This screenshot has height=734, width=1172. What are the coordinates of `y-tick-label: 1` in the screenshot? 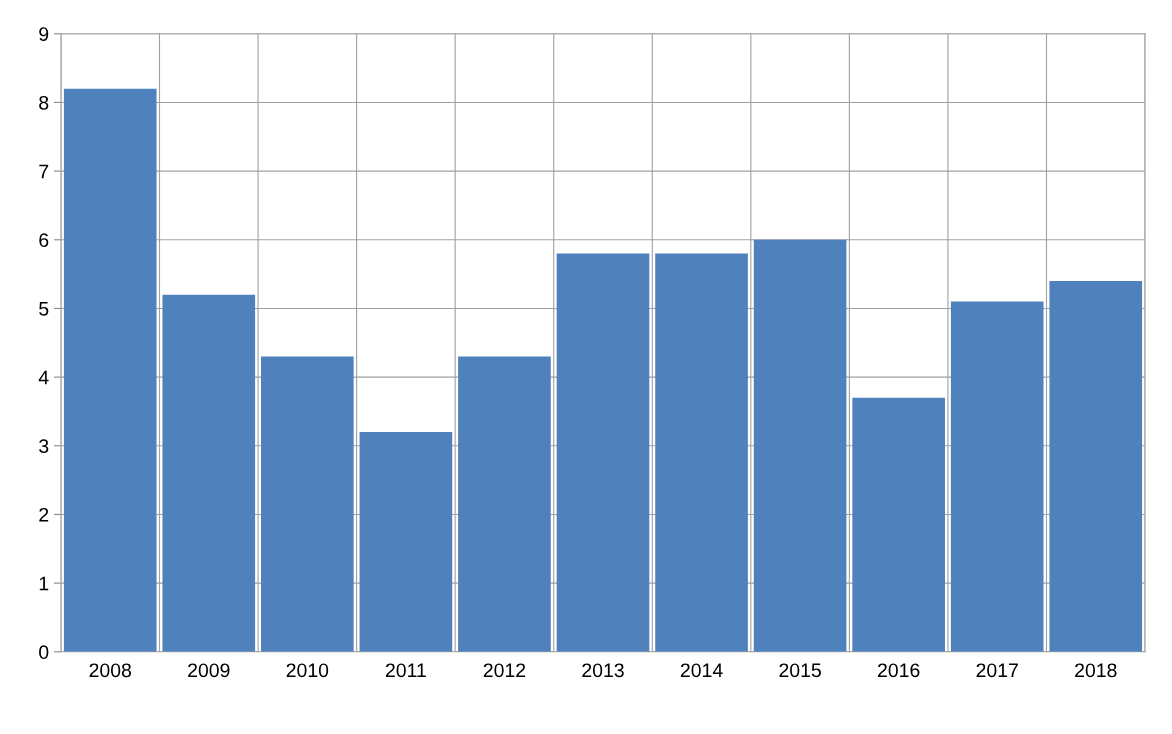 It's located at (44, 583).